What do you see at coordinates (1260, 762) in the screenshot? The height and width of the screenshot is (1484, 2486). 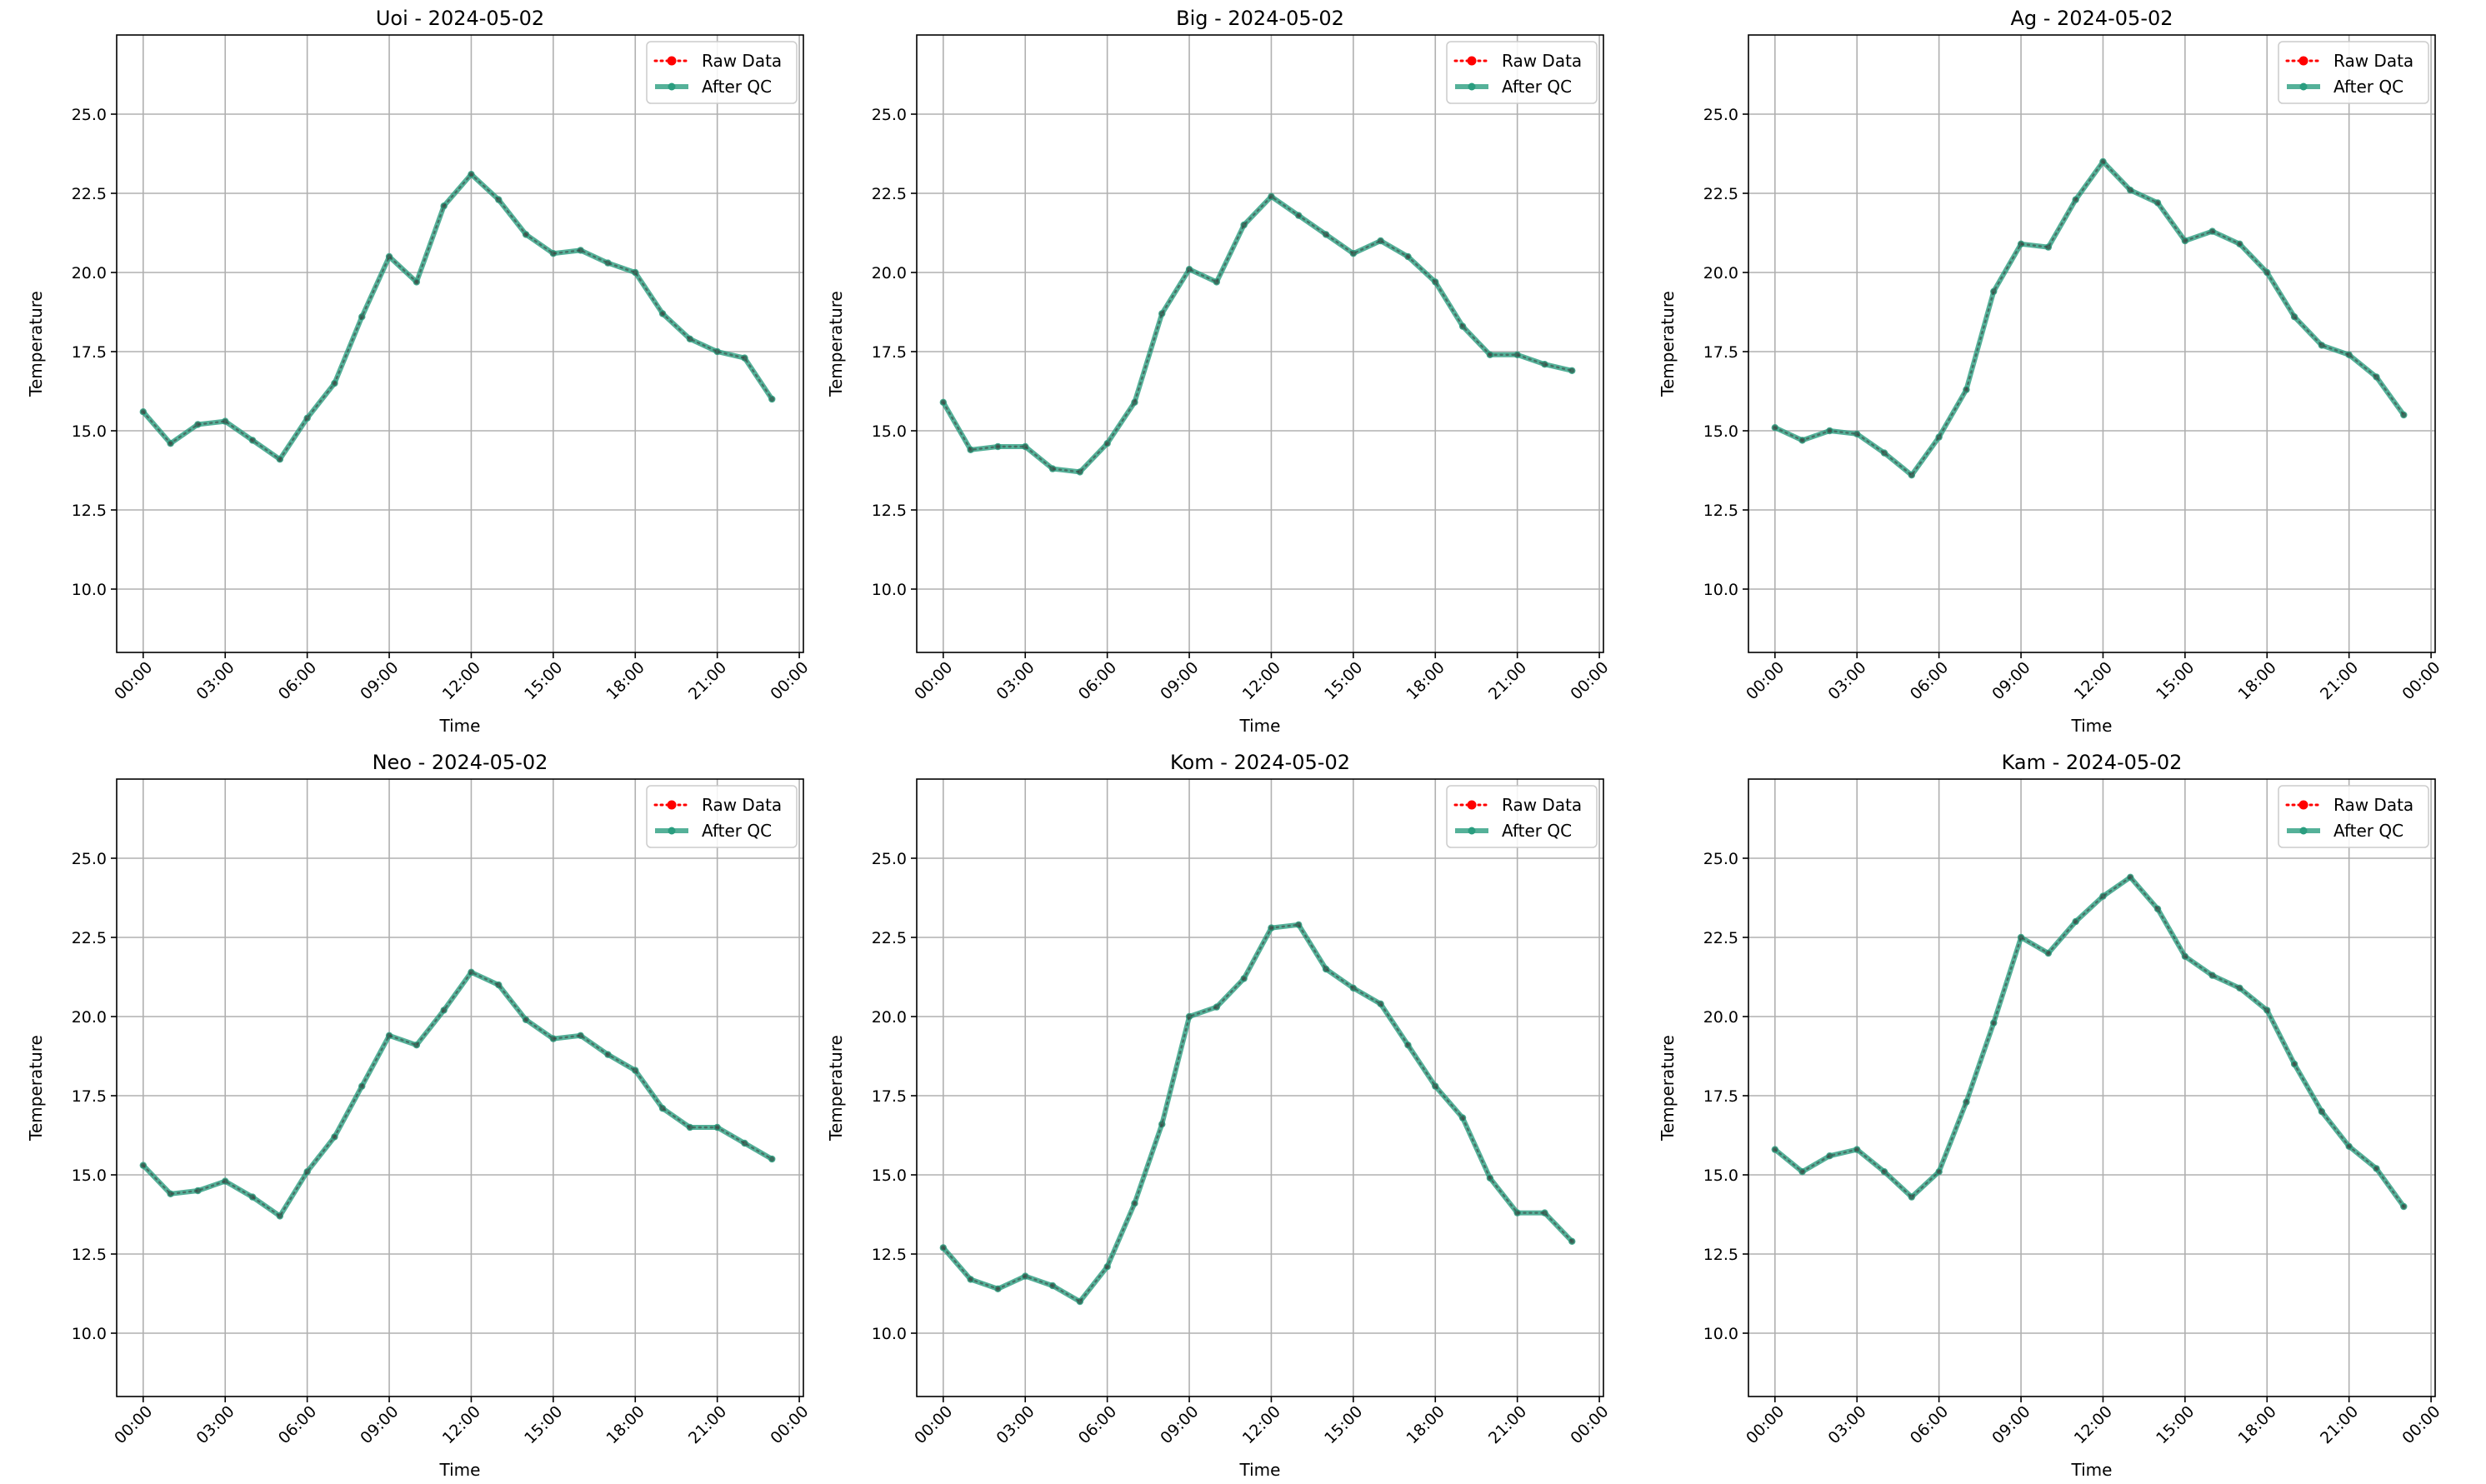 I see `subplot-title: Kom - 2024-05-02` at bounding box center [1260, 762].